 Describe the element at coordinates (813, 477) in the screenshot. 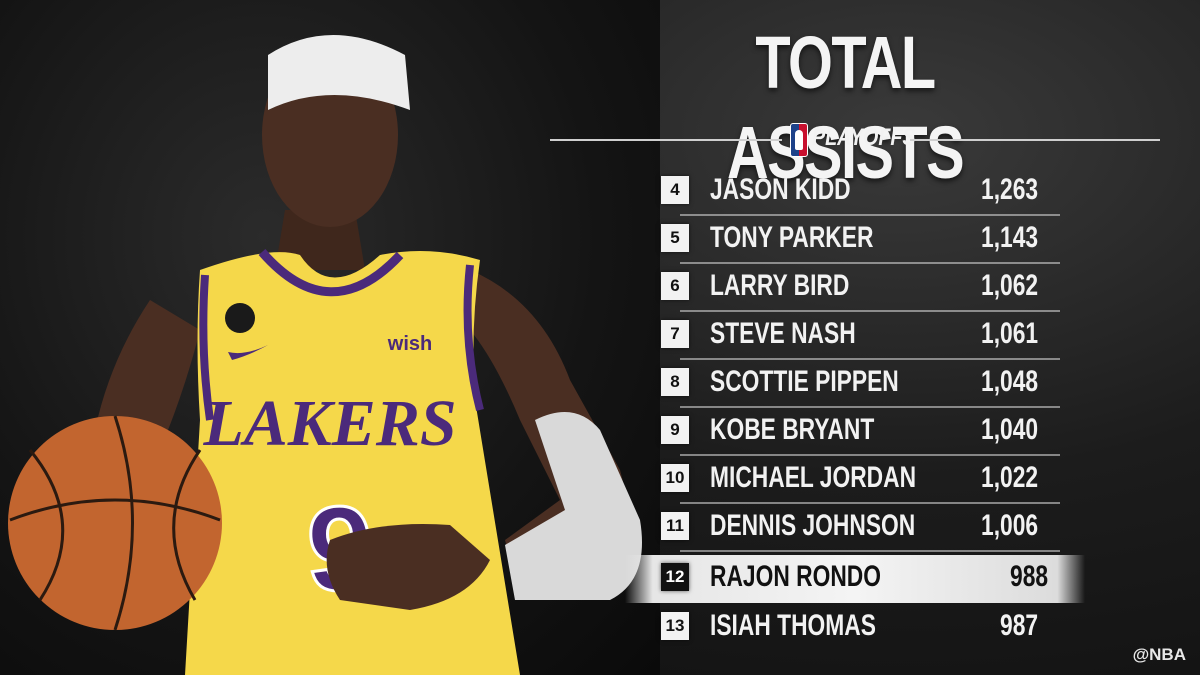

I see `player-name: MICHAEL JORDAN` at that location.